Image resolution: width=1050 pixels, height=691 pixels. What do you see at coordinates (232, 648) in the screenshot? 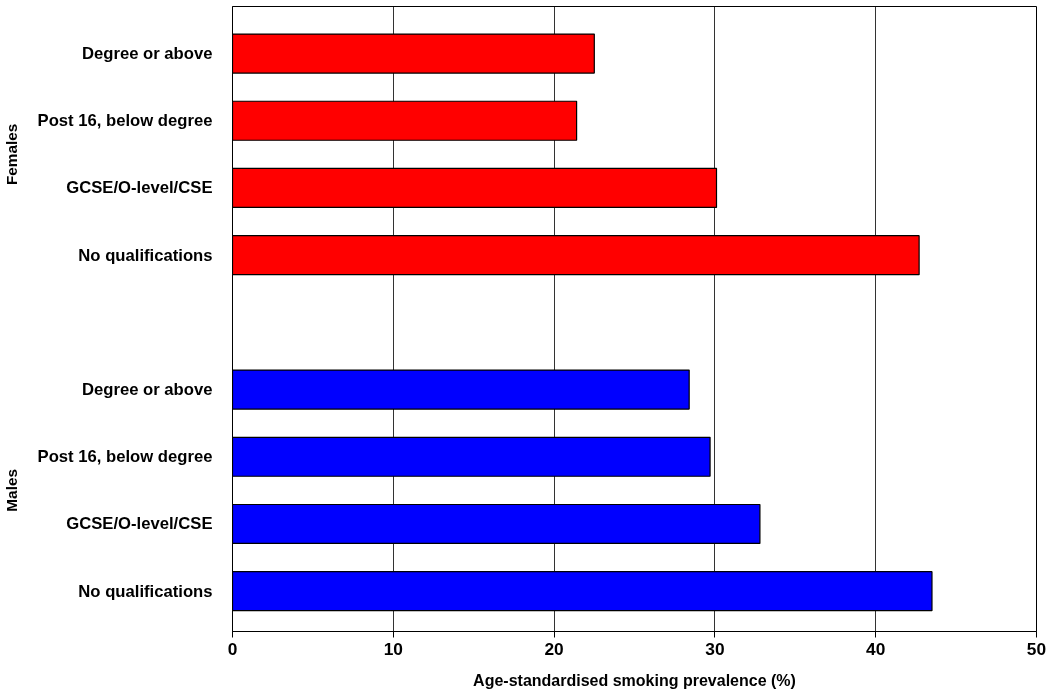
I see `x-tick-label: 0` at bounding box center [232, 648].